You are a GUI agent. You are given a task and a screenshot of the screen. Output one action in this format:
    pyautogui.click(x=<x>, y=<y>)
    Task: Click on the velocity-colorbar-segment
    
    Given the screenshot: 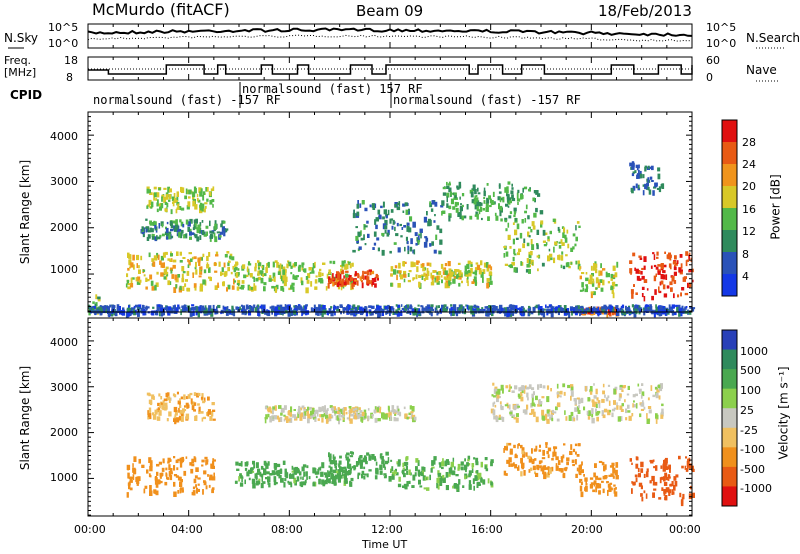 What is the action you would take?
    pyautogui.click(x=729, y=457)
    